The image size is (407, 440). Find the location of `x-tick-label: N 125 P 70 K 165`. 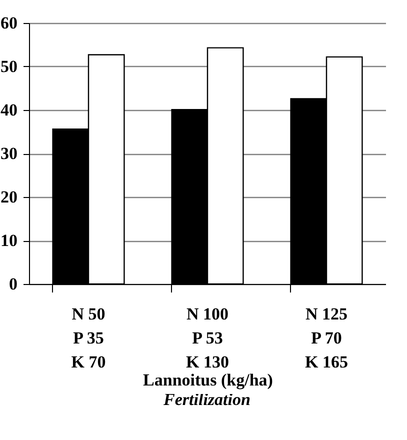

x-tick-label: N 125 P 70 K 165 is located at coordinates (326, 338).